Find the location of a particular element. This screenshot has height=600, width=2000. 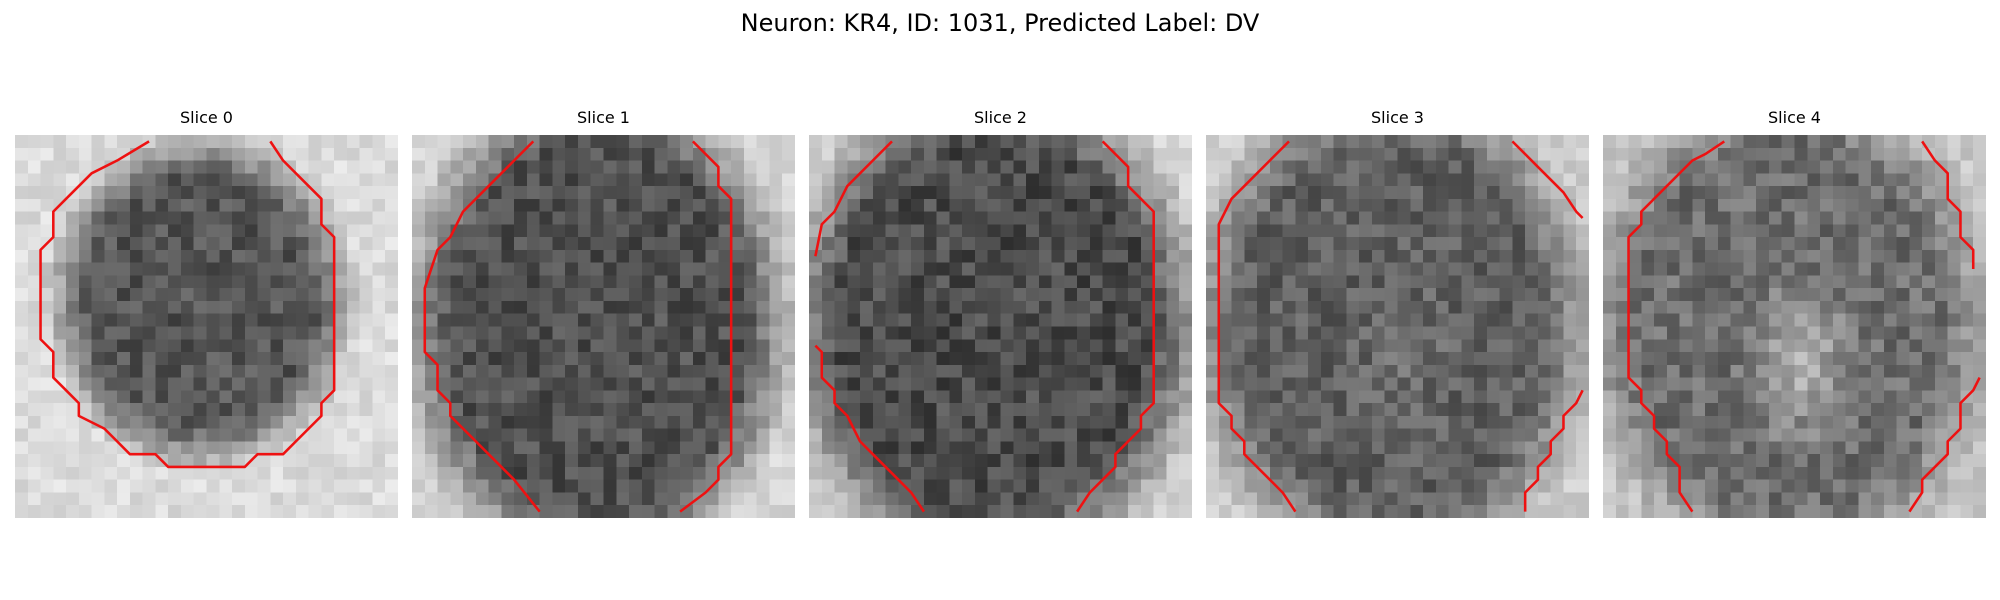

slice-title-4: Slice 4 is located at coordinates (1794, 117).